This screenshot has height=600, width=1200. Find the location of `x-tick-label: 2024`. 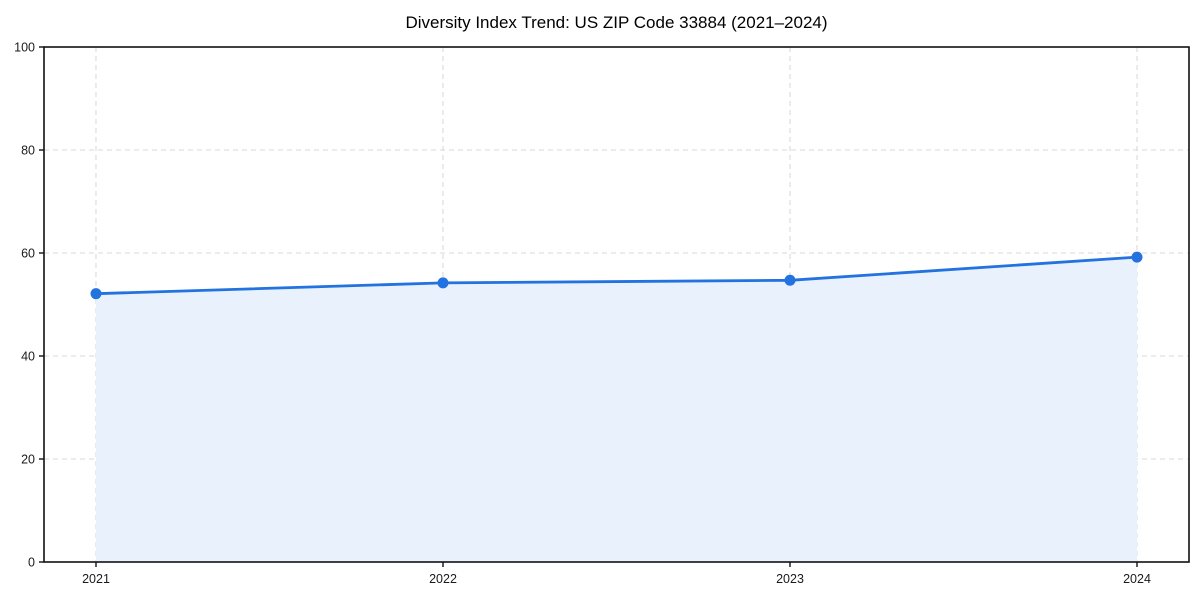

x-tick-label: 2024 is located at coordinates (1137, 579).